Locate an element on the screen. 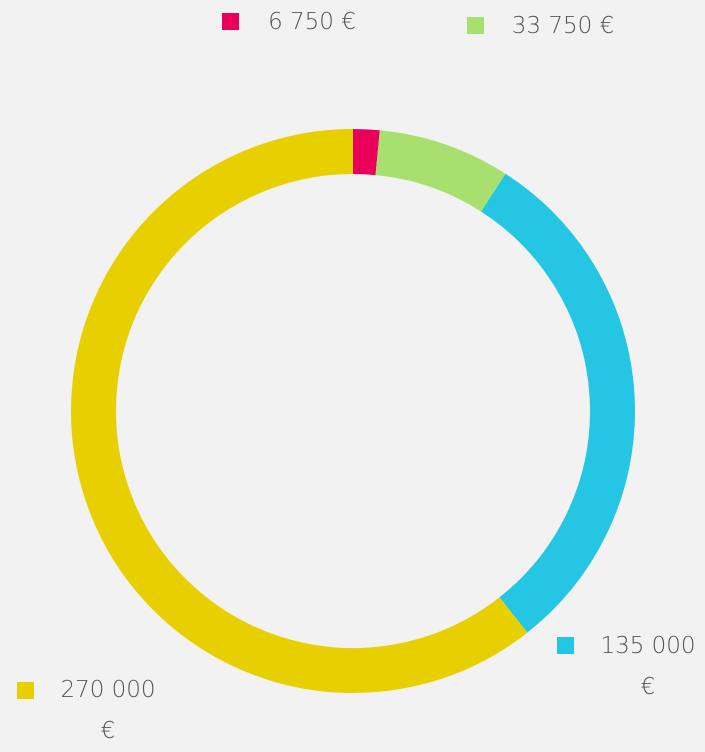 This screenshot has width=705, height=752. value-label: 135 000 € is located at coordinates (648, 666).